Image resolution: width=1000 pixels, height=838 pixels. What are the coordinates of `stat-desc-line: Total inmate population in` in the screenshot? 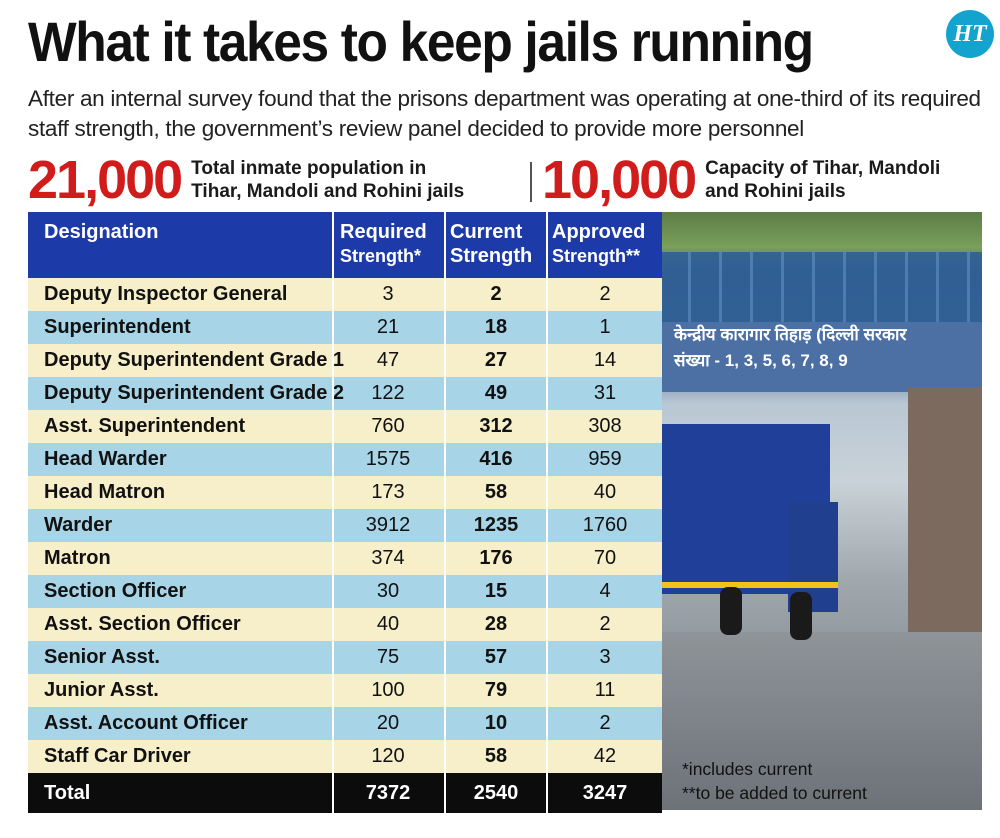 It's located at (309, 168).